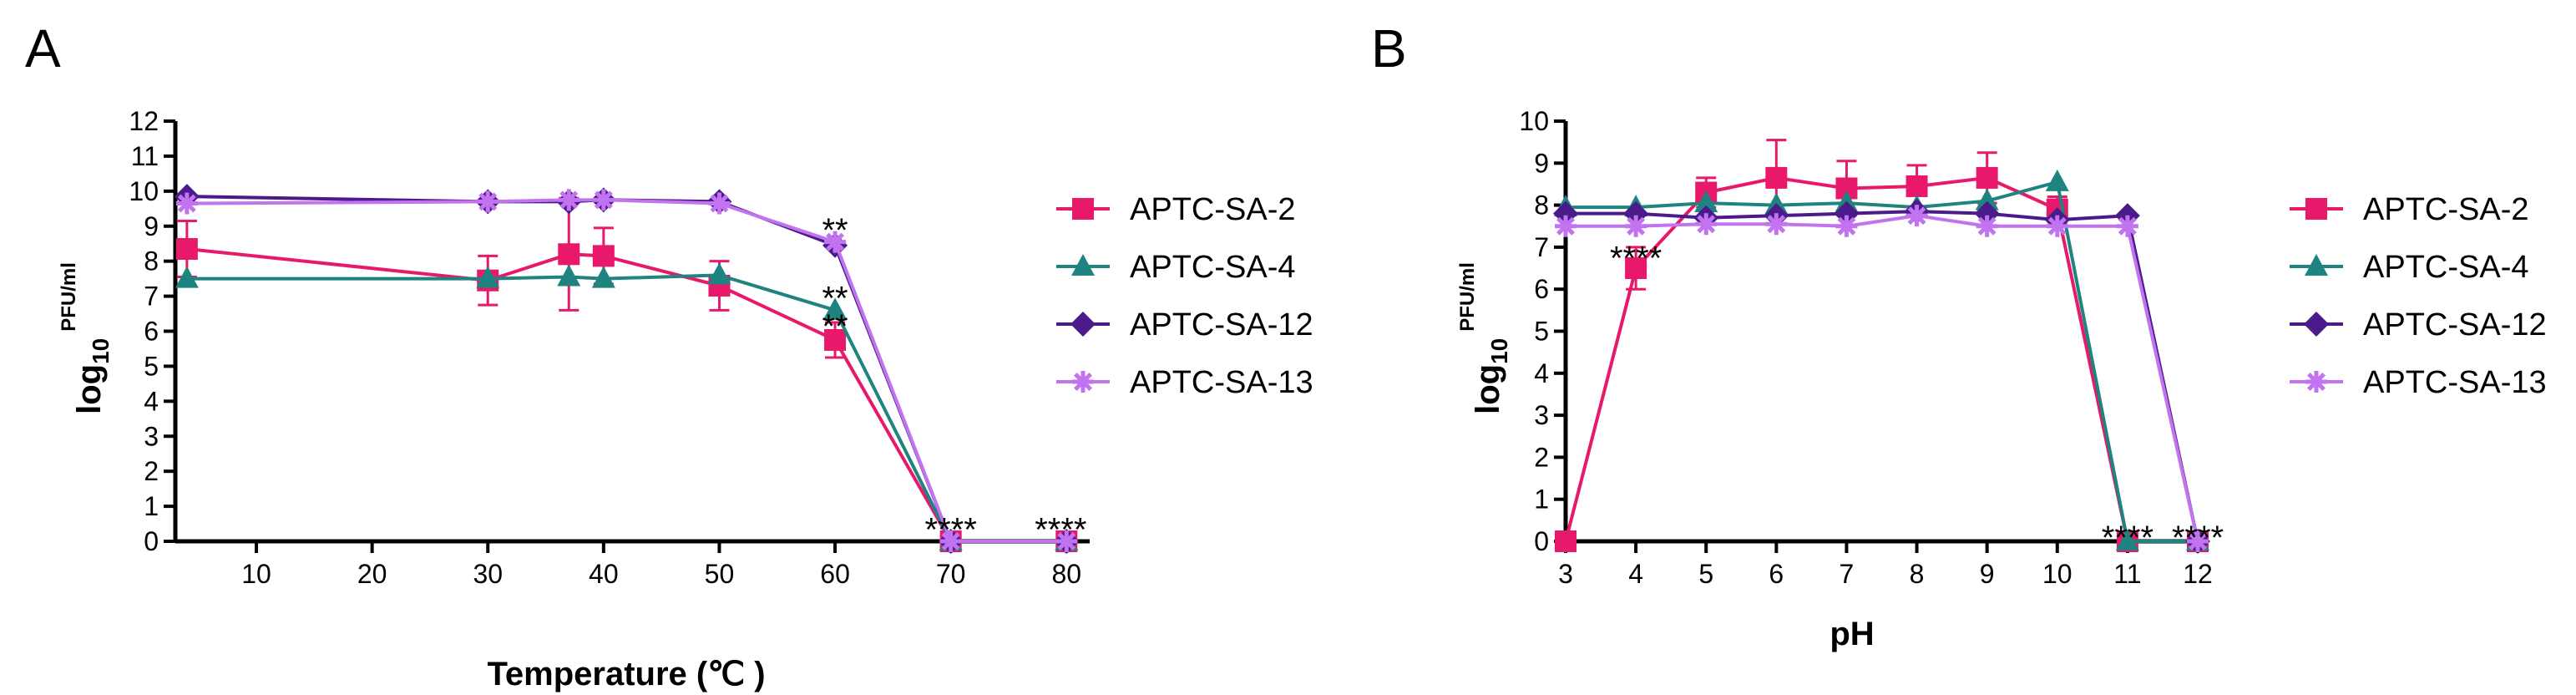 This screenshot has width=2576, height=695. I want to click on significance-annotation: **, so click(835, 299).